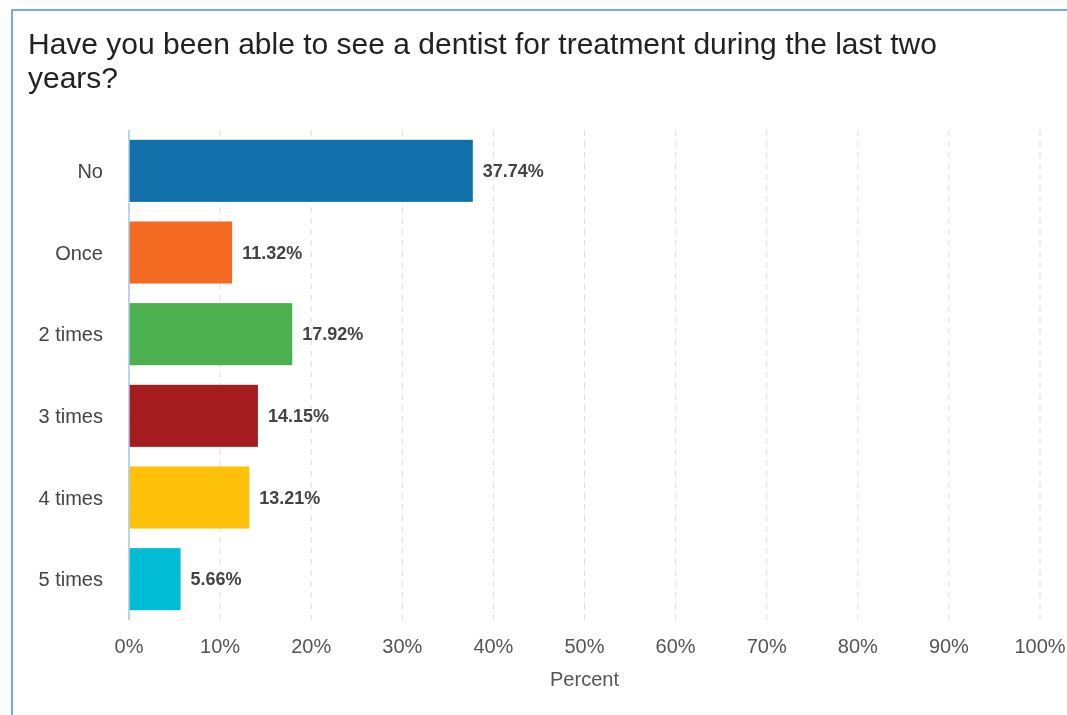 The image size is (1067, 715). I want to click on y-tick-label: 2 times, so click(70, 334).